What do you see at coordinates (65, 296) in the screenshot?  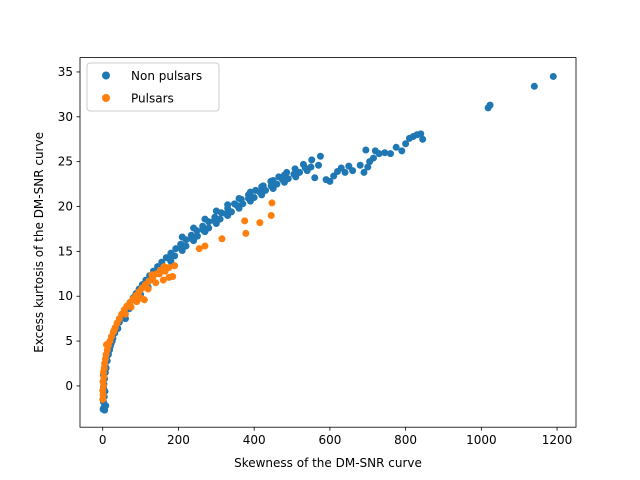 I see `y-tick-label: 10` at bounding box center [65, 296].